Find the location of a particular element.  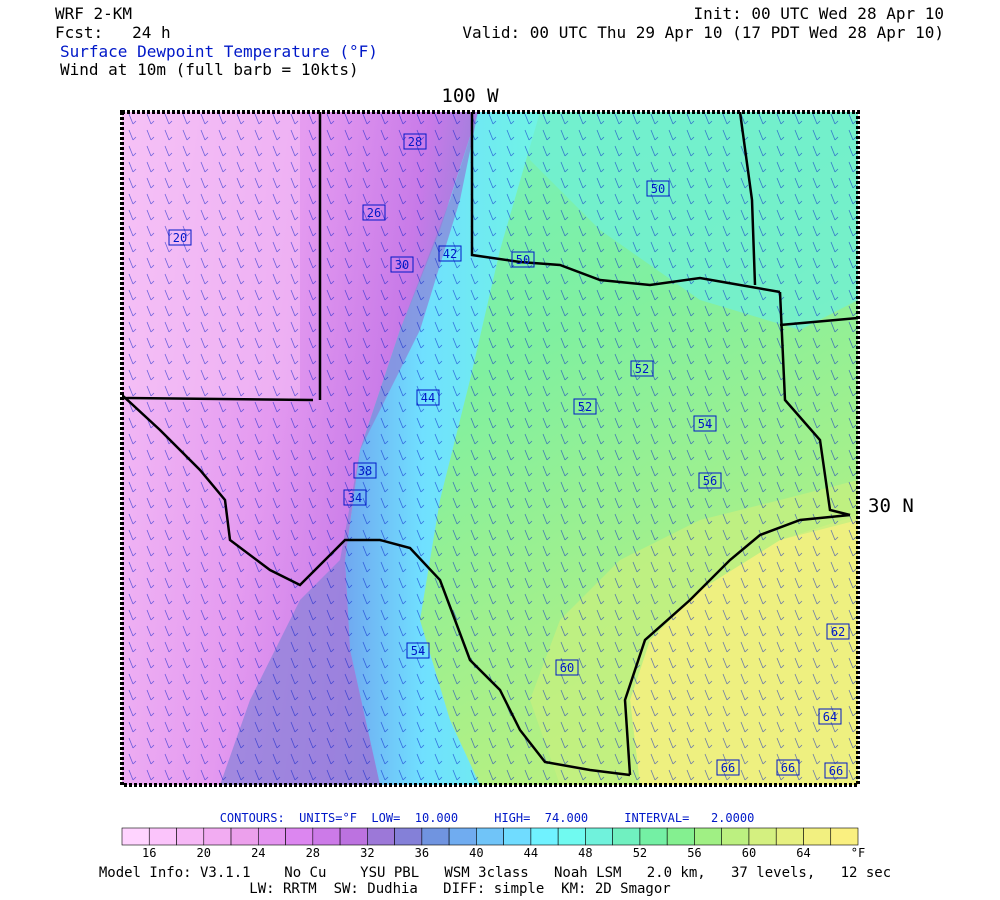

coastline is located at coordinates (737, 644).